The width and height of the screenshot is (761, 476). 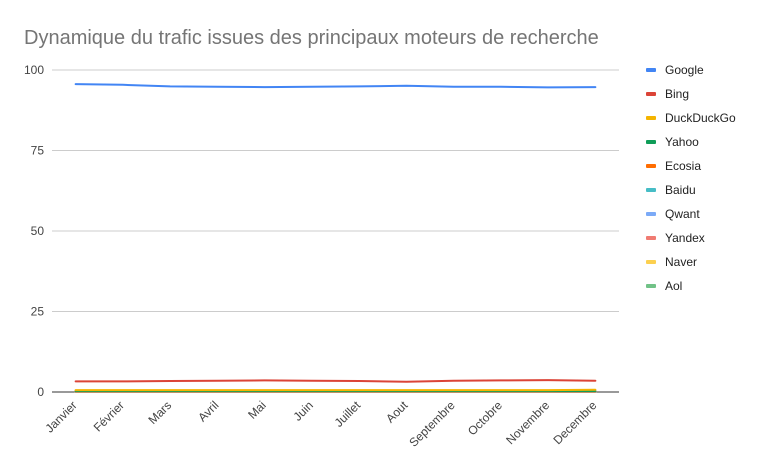 I want to click on y-tick-label: 0, so click(x=40, y=392).